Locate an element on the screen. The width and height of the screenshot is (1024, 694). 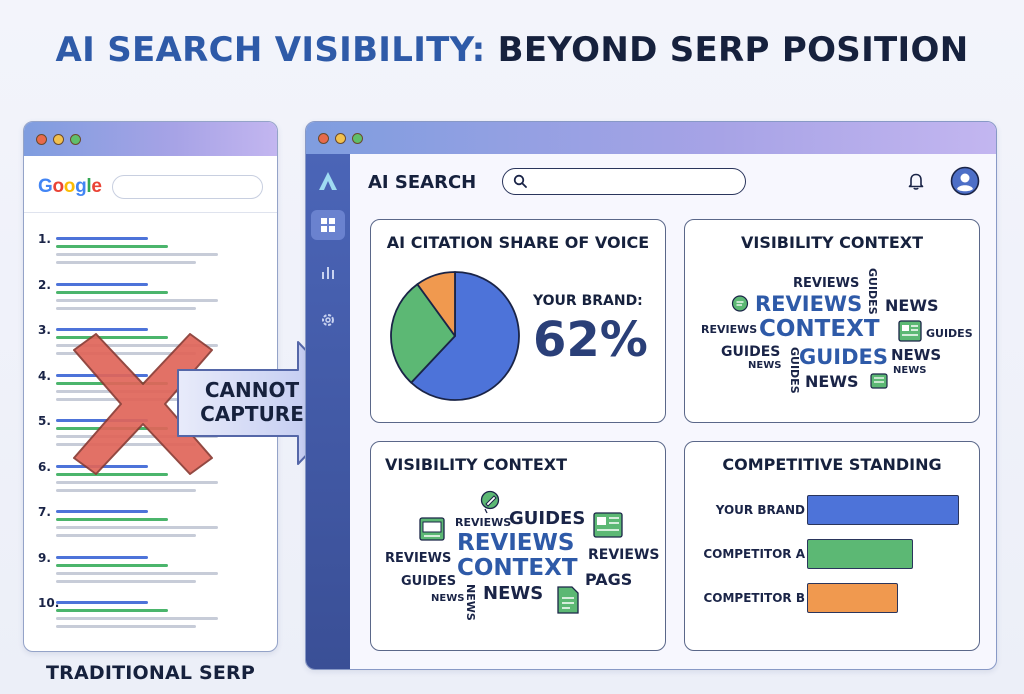
serp-result-rank: 2. is located at coordinates (44, 284).